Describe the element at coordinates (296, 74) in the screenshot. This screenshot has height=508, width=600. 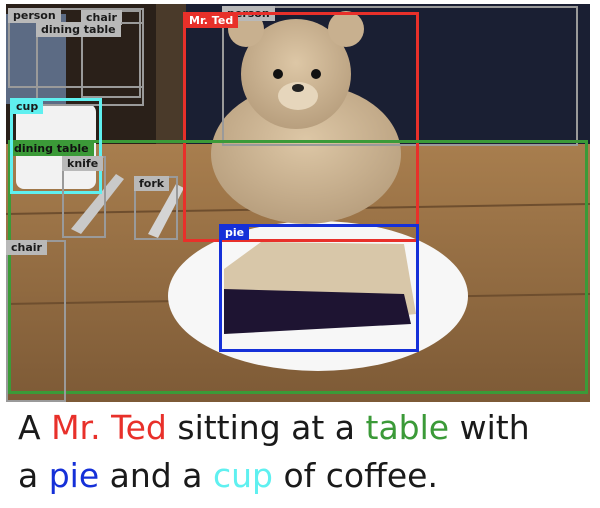
I see `bear-head` at that location.